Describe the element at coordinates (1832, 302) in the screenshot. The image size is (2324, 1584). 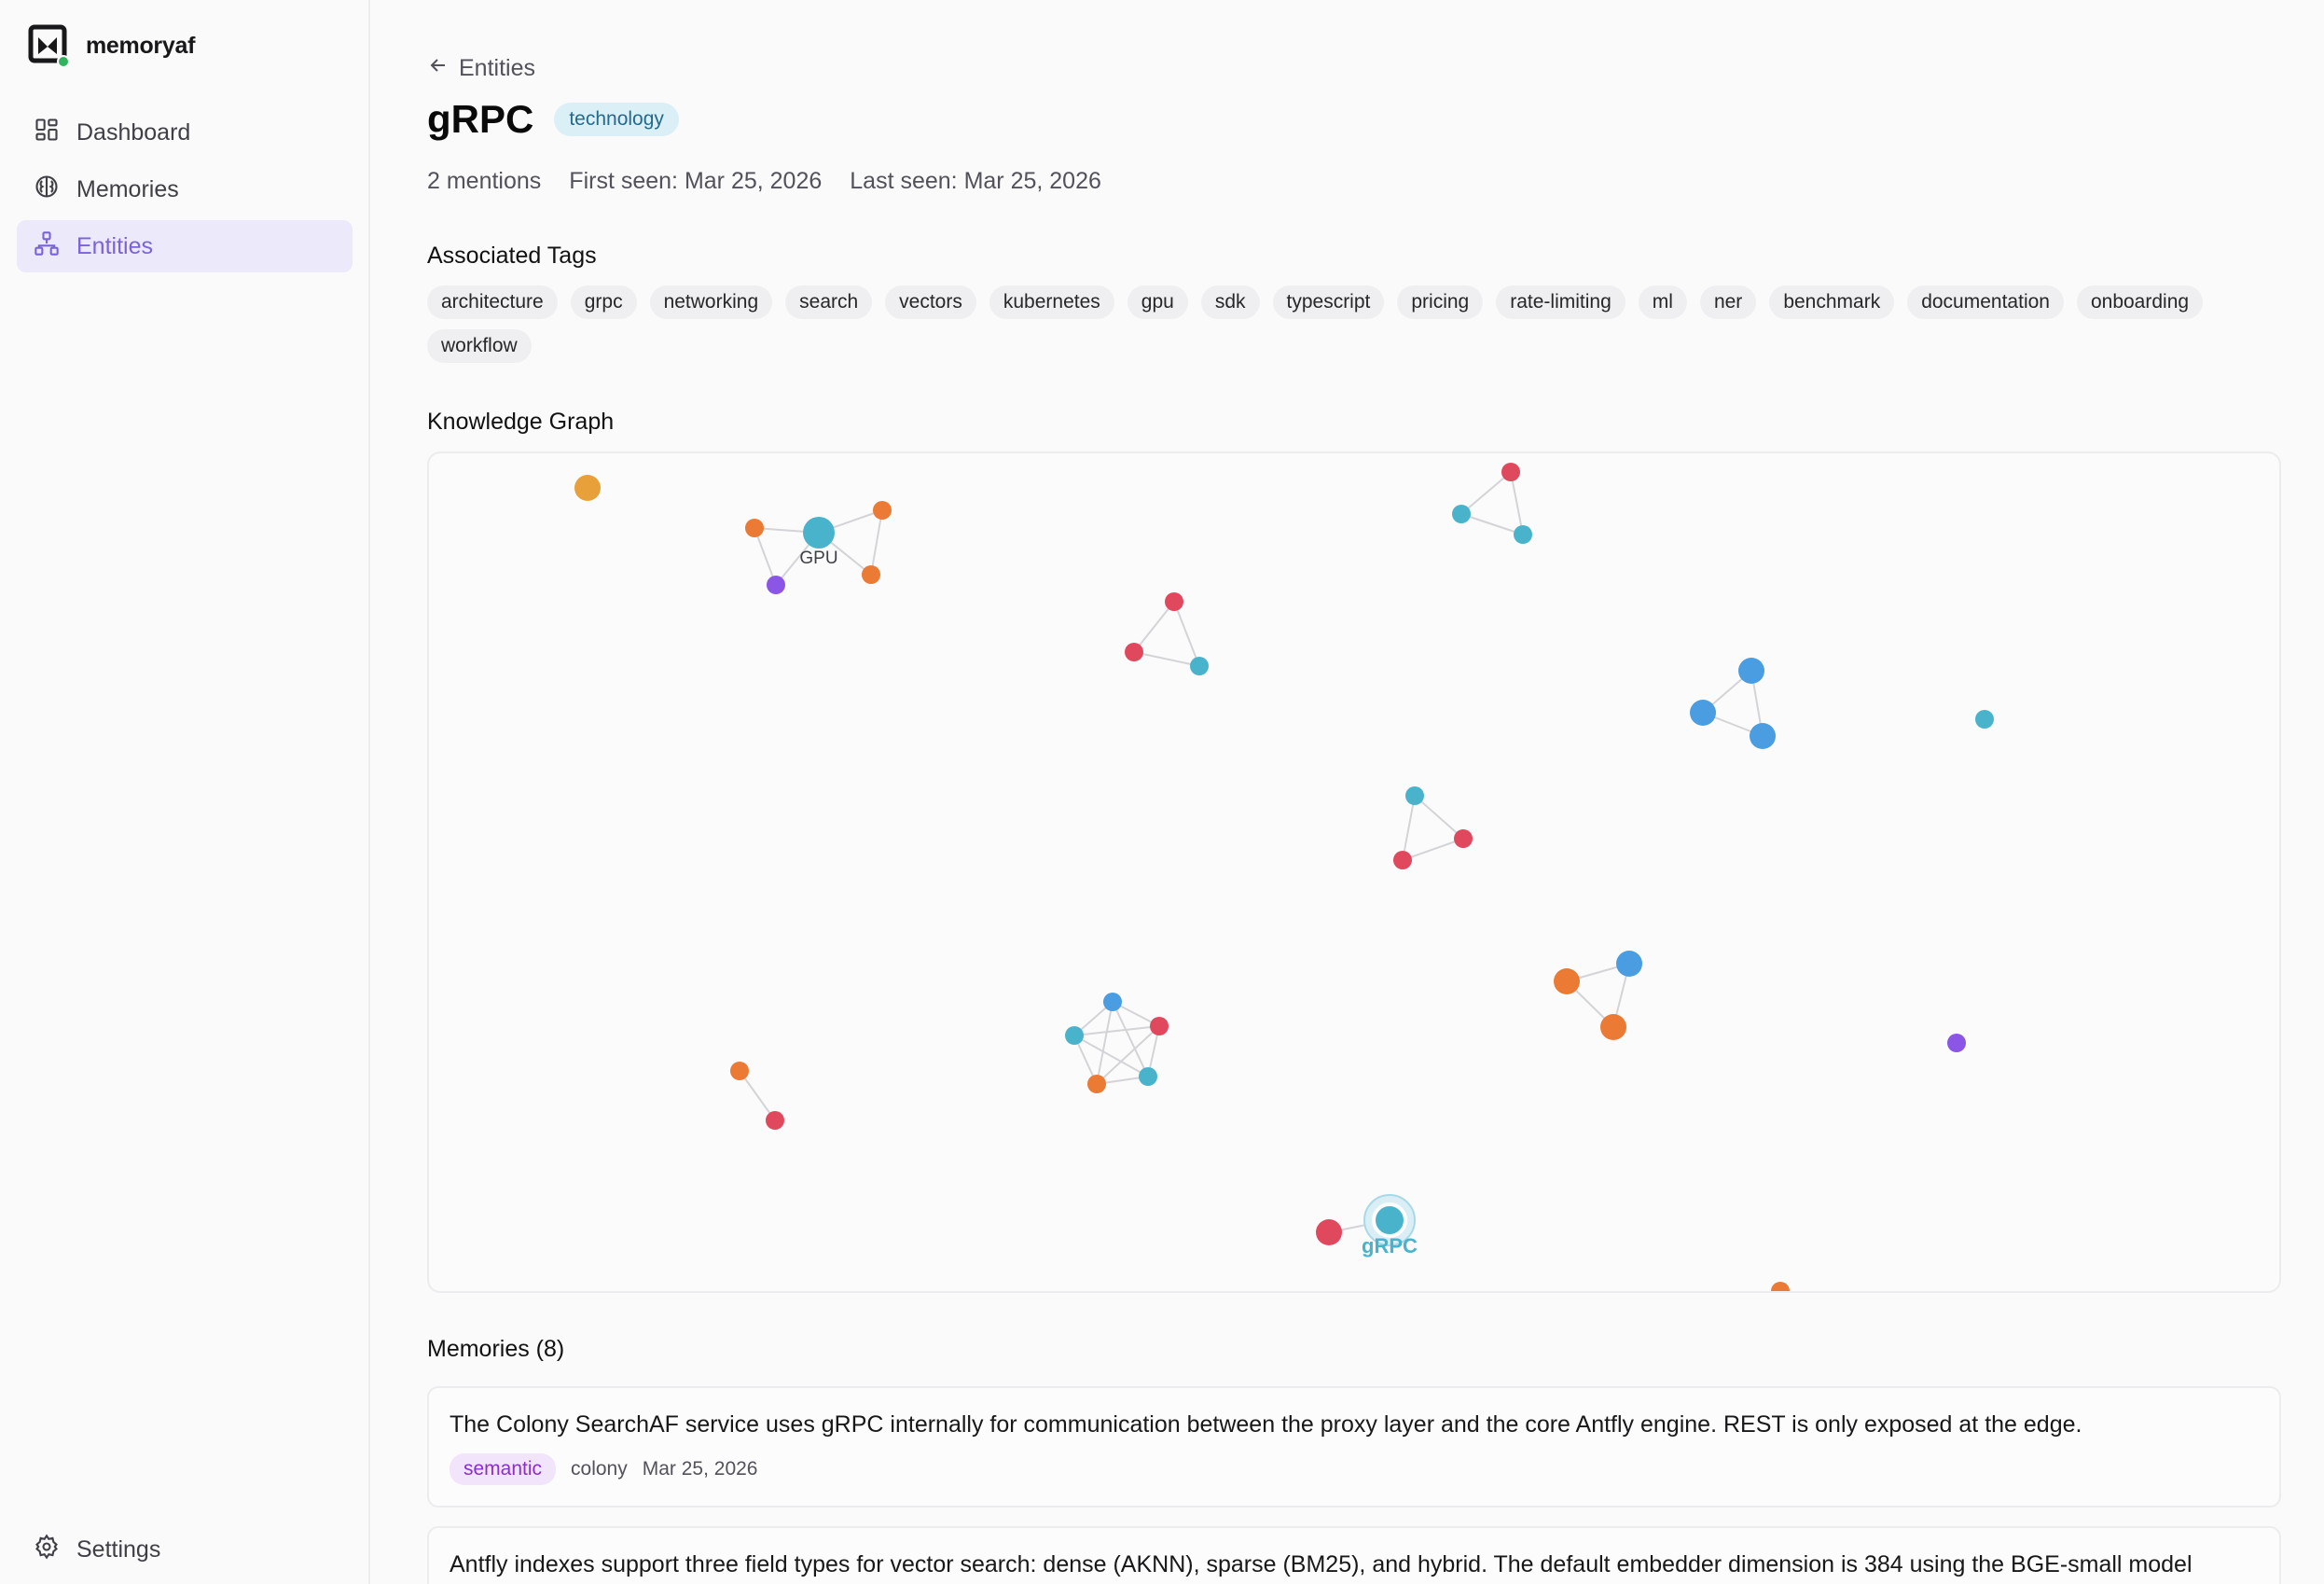
I see `tag-chip: benchmark` at that location.